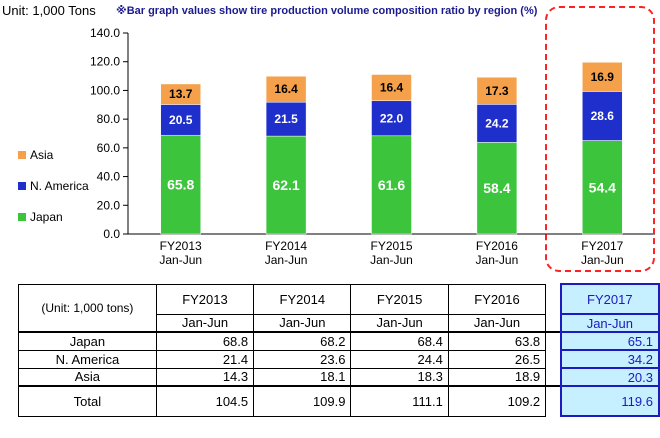 This screenshot has height=438, width=660. I want to click on data-label-asia: 17.3, so click(497, 91).